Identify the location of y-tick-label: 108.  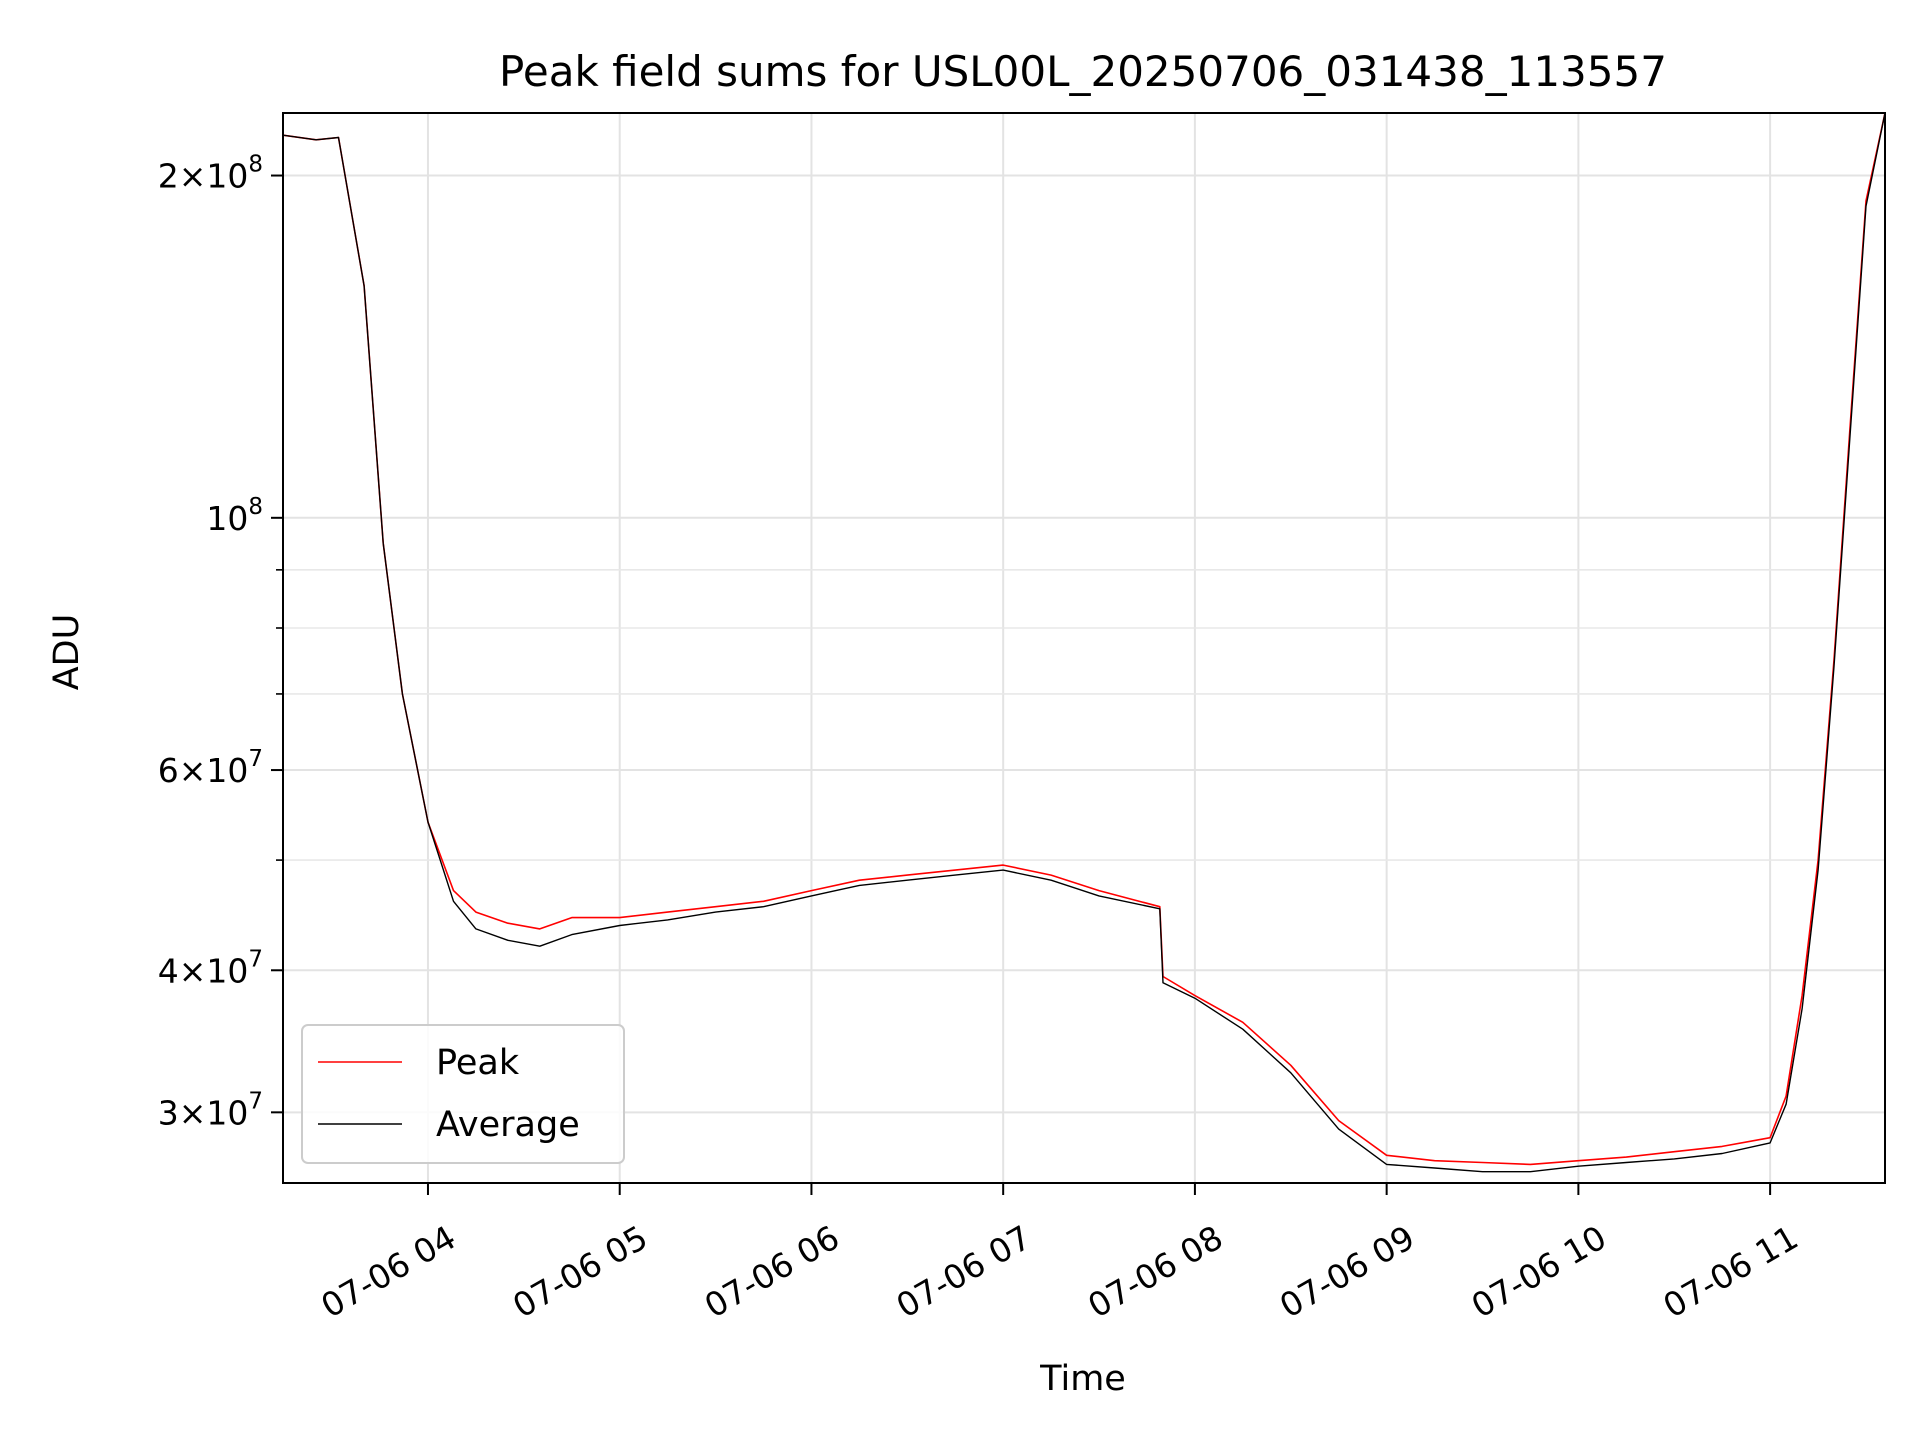
(234, 516).